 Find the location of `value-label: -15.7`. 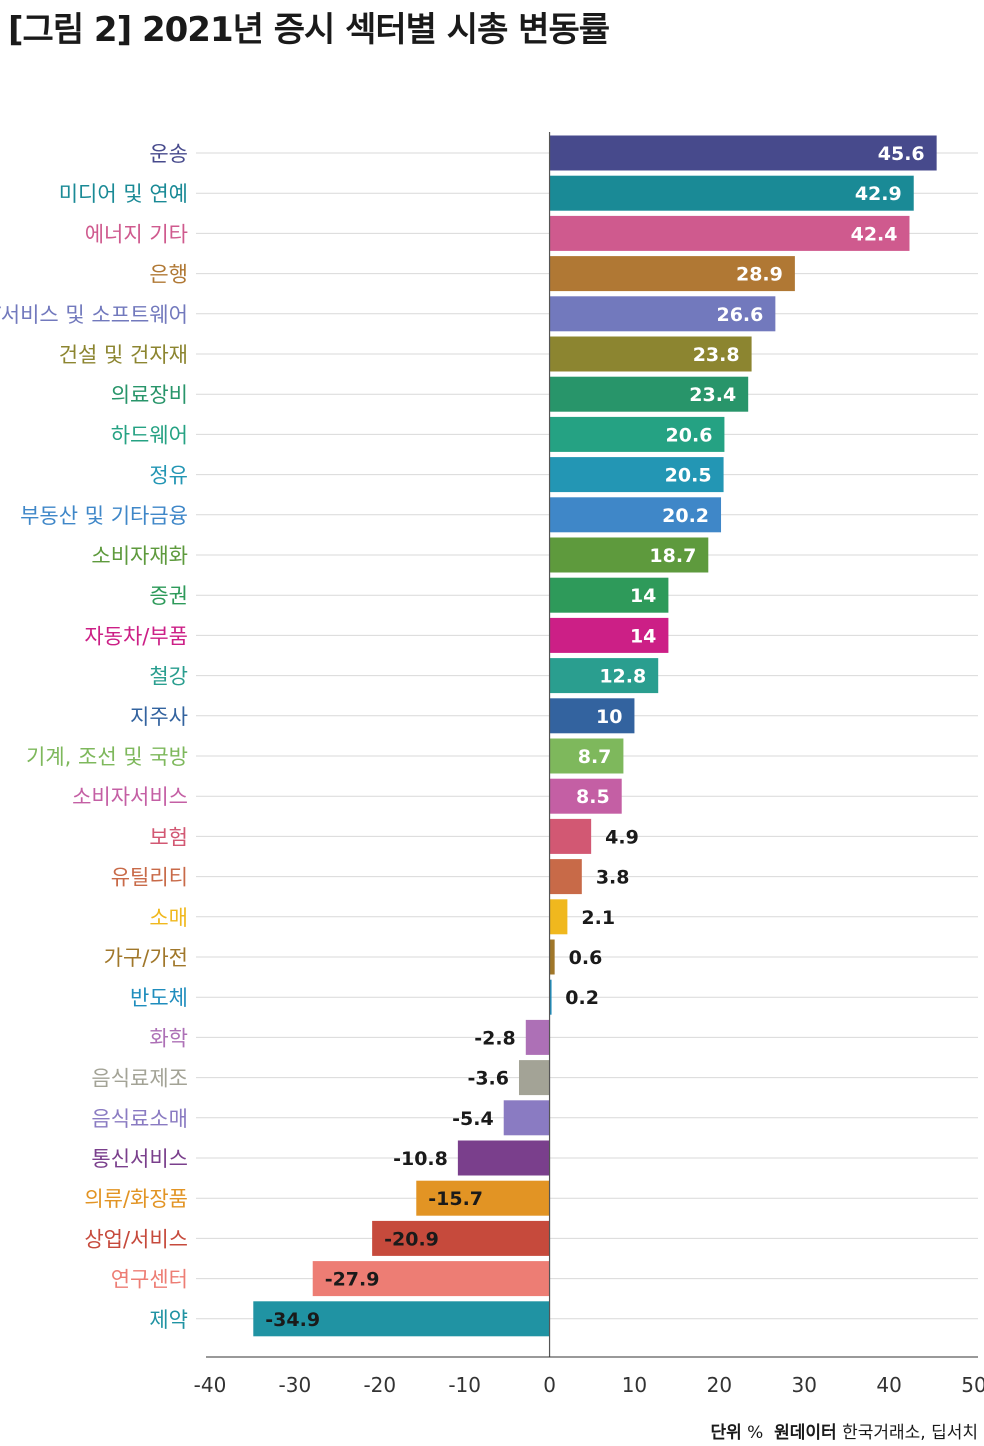

value-label: -15.7 is located at coordinates (455, 1199).